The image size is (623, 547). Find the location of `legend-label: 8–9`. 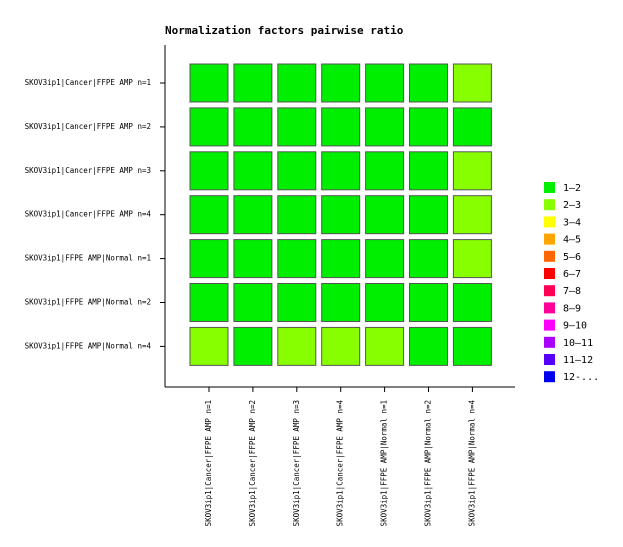

legend-label: 8–9 is located at coordinates (572, 308).